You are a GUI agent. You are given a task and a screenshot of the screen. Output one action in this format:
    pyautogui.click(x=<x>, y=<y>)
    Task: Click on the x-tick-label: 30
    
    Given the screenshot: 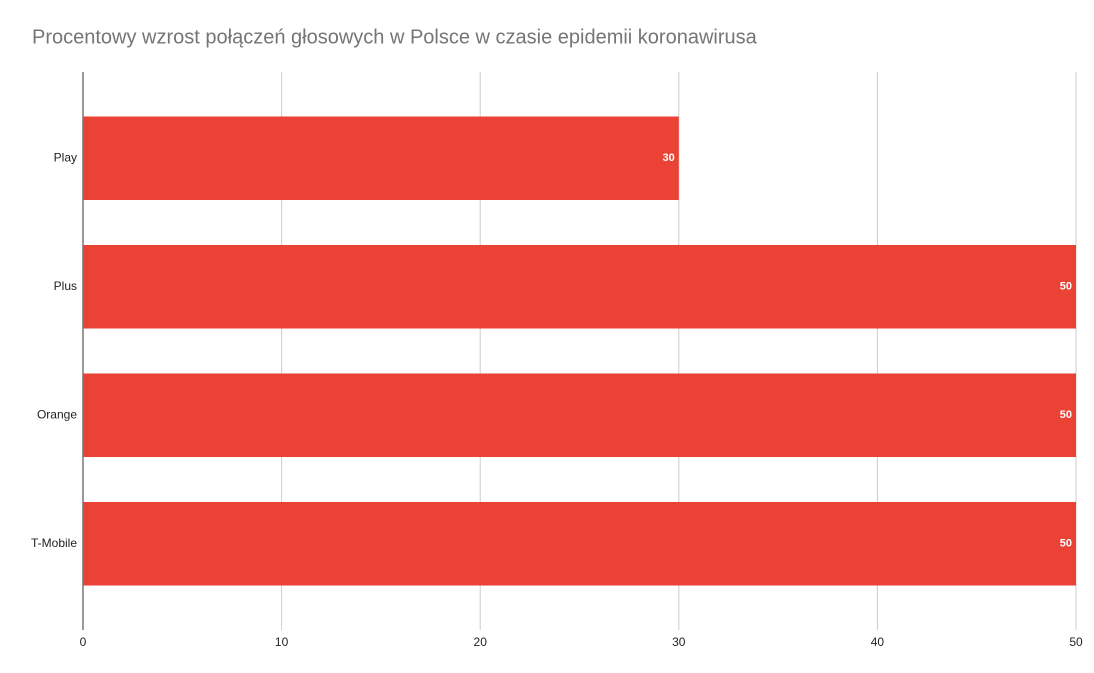 What is the action you would take?
    pyautogui.click(x=679, y=642)
    